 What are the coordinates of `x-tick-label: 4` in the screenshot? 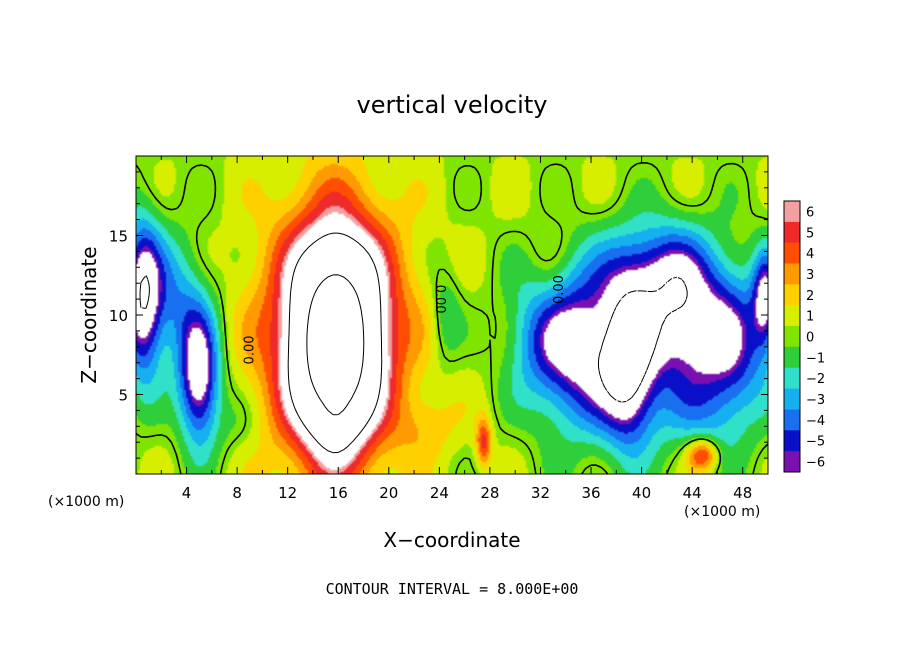 It's located at (187, 493).